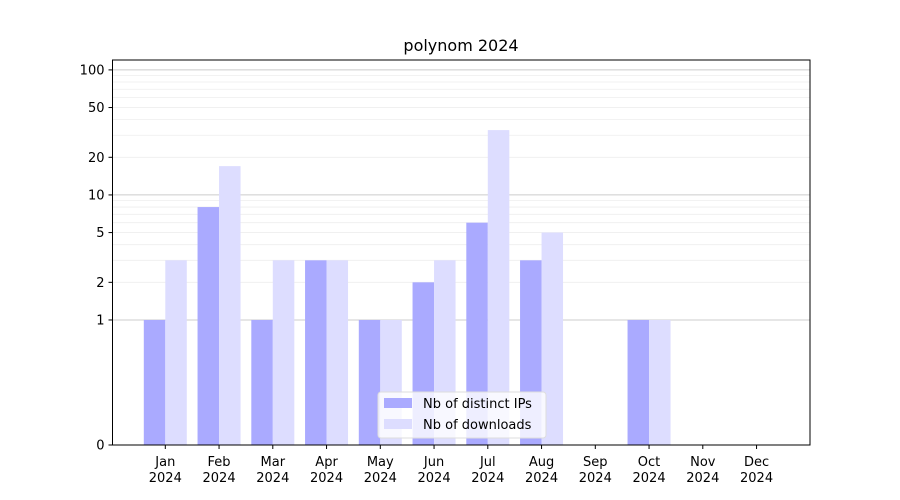 The height and width of the screenshot is (500, 900). Describe the element at coordinates (100, 320) in the screenshot. I see `y-tick-label: 1` at that location.